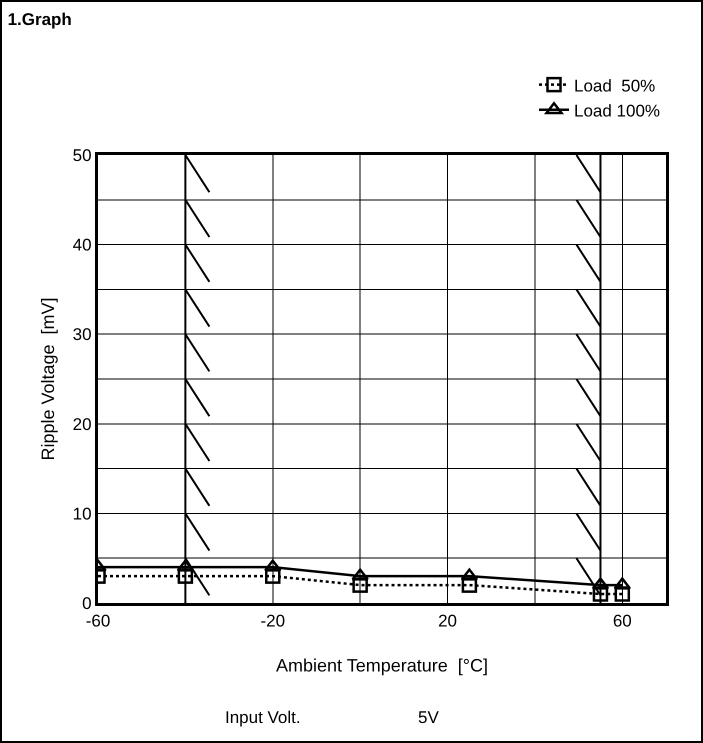  Describe the element at coordinates (82, 424) in the screenshot. I see `y-tick-label: 20` at that location.